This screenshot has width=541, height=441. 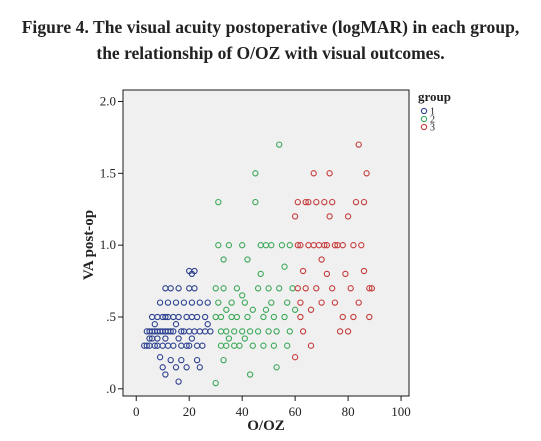 I want to click on y-tick-label: 1.0, so click(x=108, y=244).